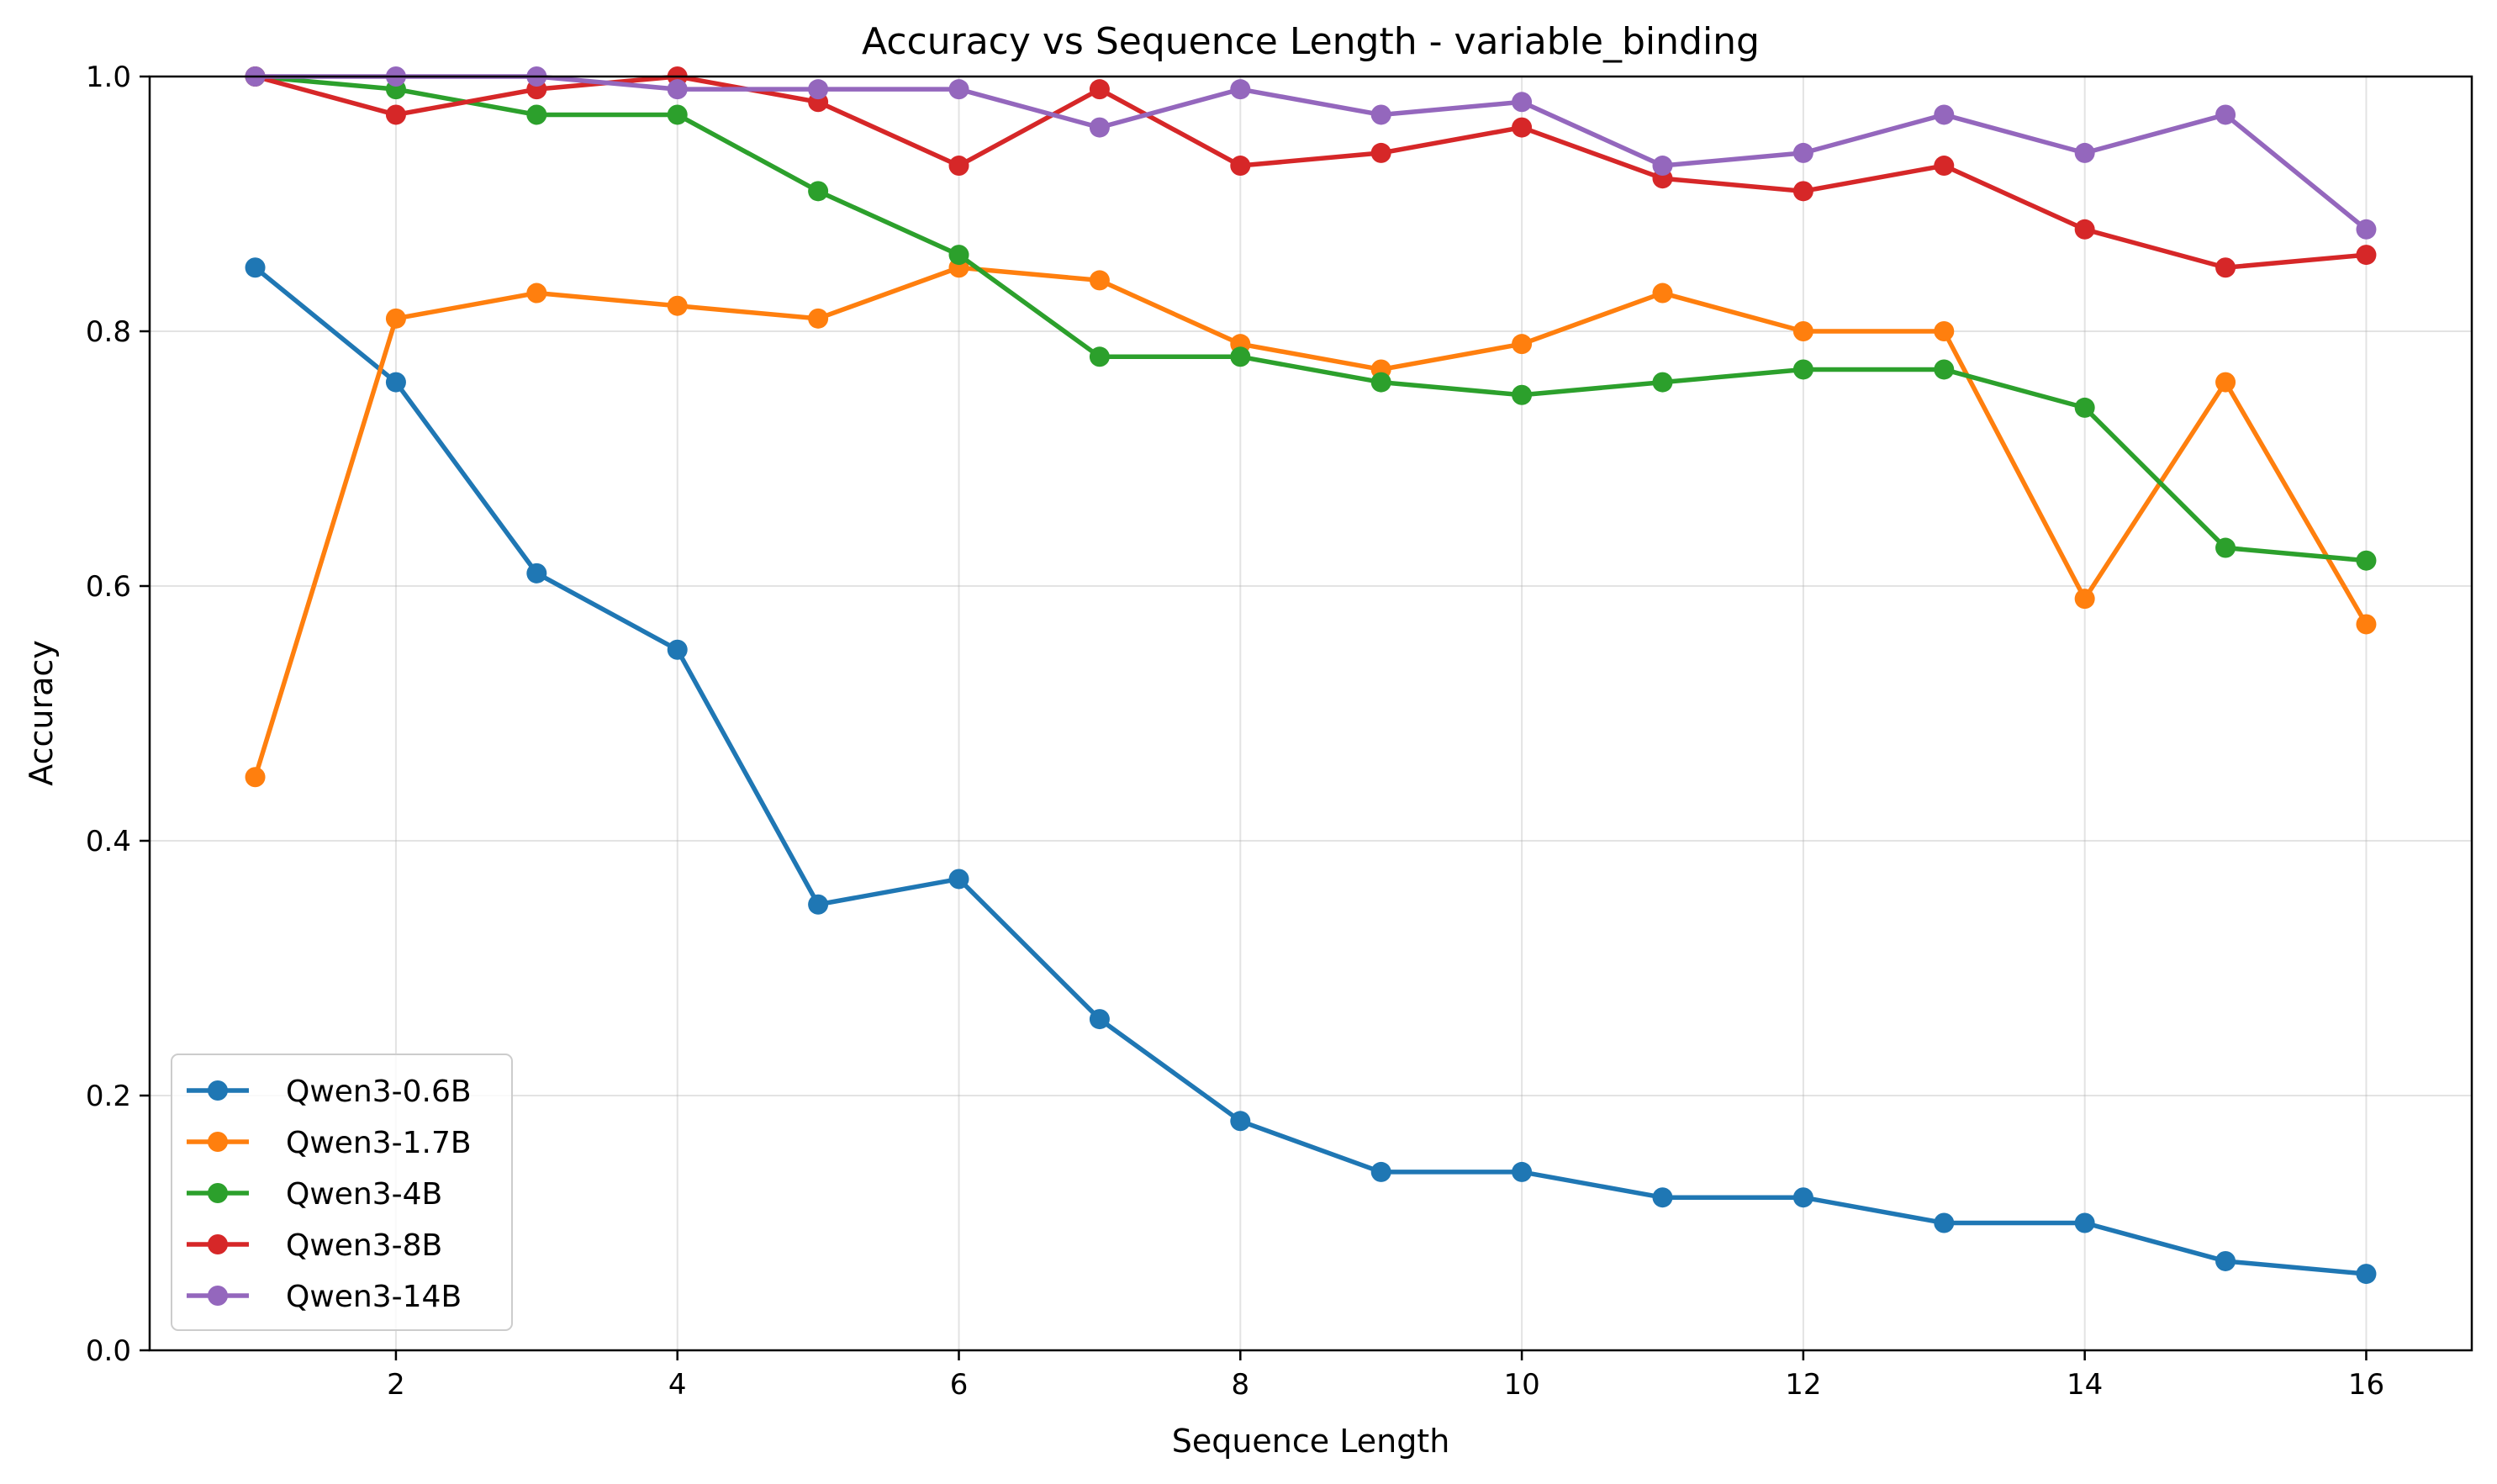 This screenshot has height=1484, width=2497. I want to click on legend-item: Qwen3-0.6B, so click(329, 1092).